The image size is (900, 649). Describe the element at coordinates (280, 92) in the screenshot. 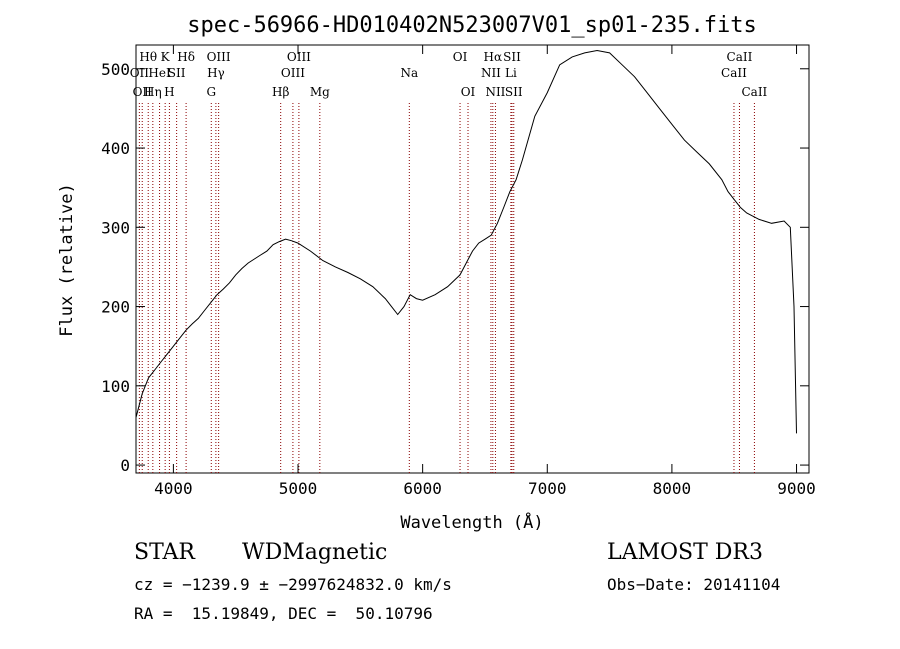

I see `line-marker-label: Hβ` at that location.